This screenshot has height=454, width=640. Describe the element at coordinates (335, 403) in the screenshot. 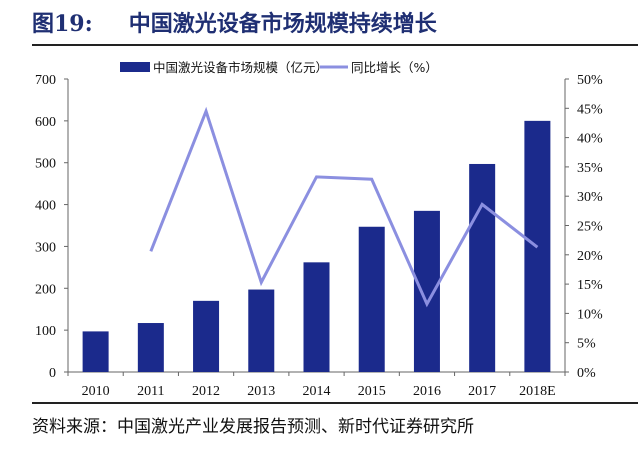

I see `source-rule` at that location.